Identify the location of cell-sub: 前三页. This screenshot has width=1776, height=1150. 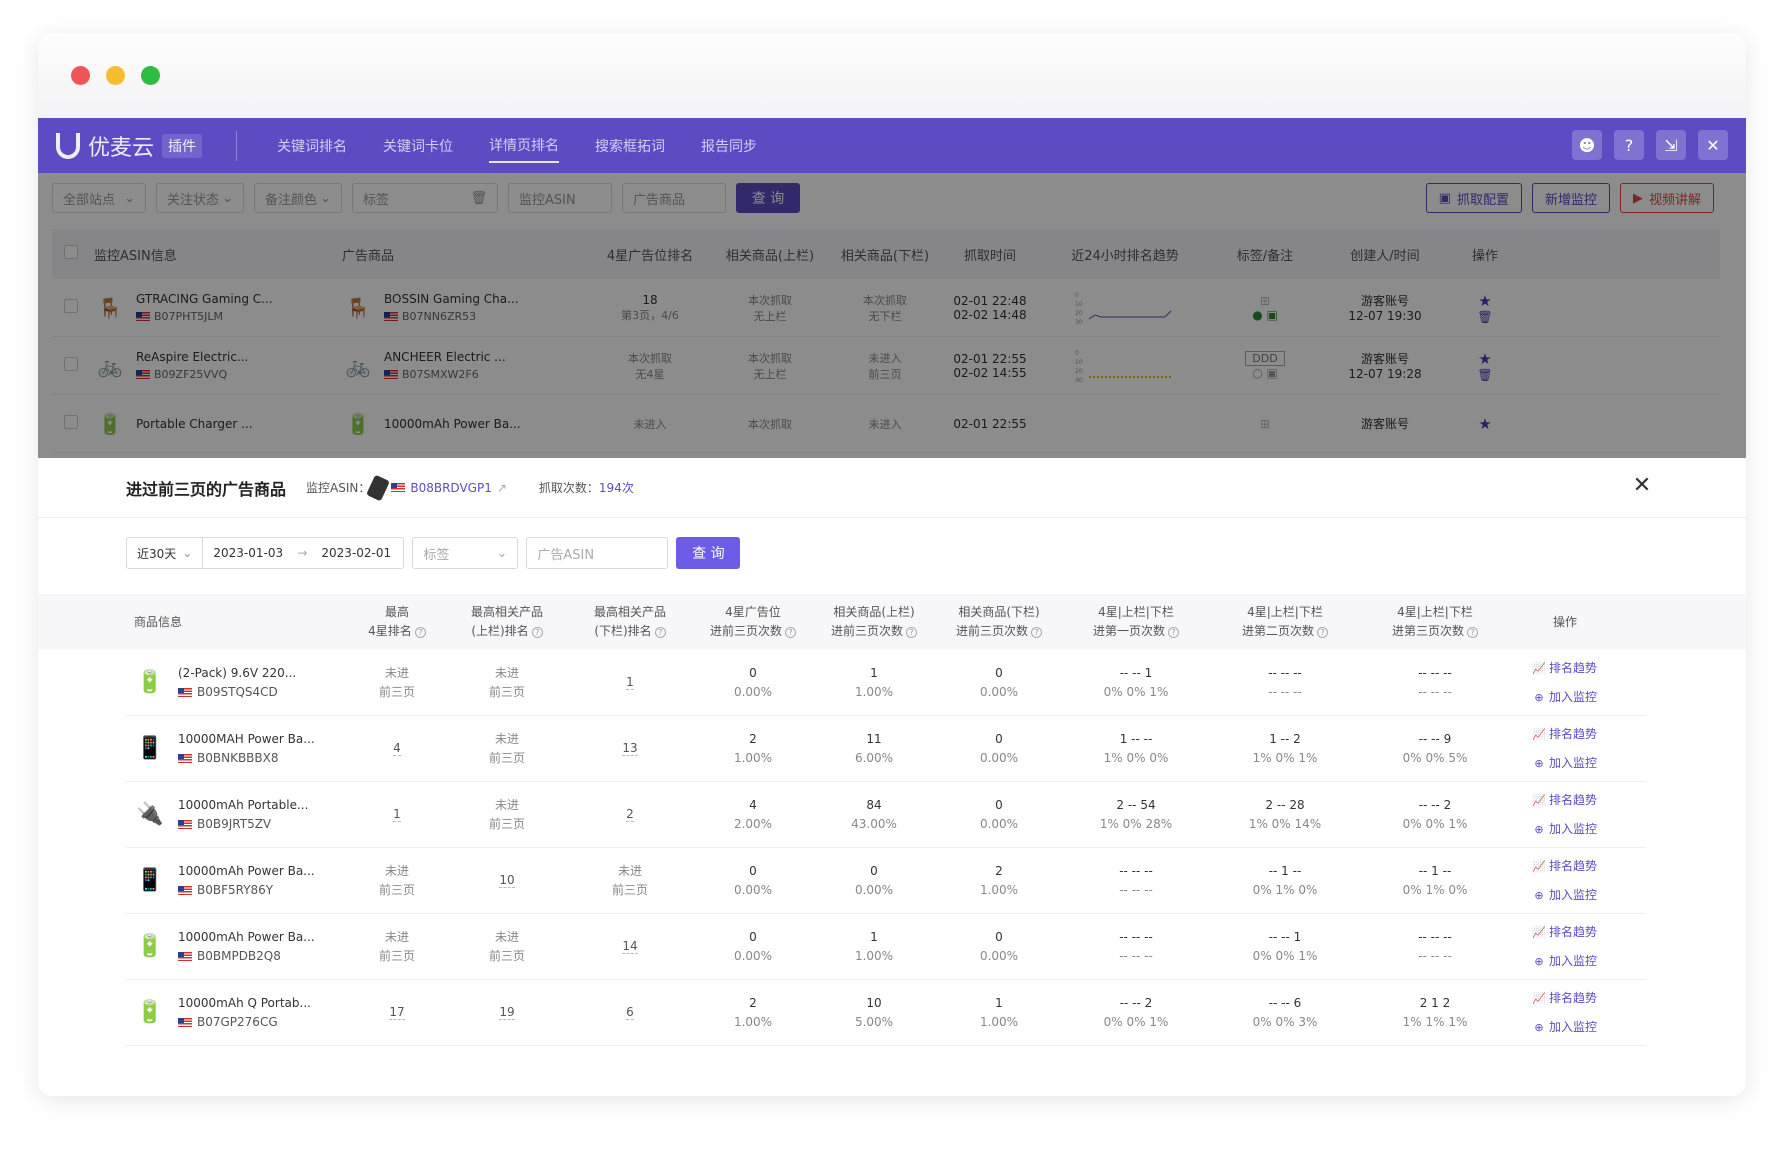
(629, 889).